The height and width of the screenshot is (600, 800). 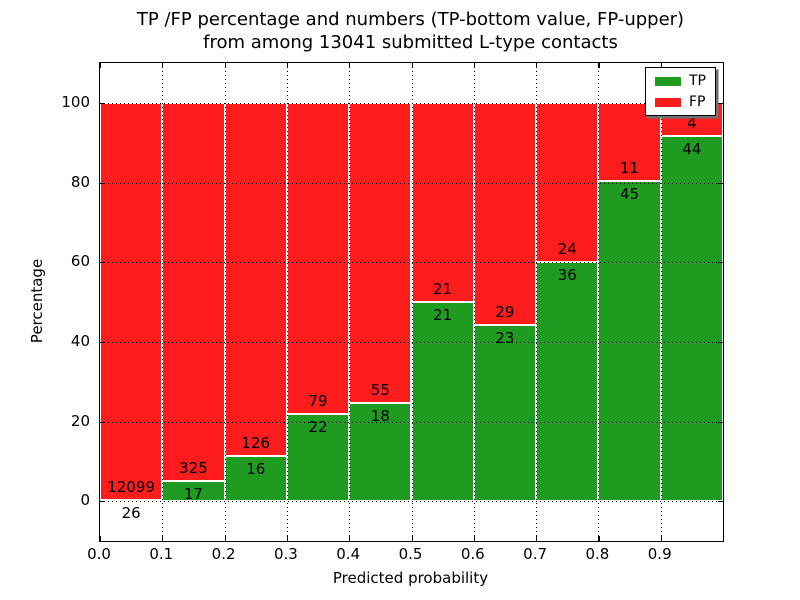 What do you see at coordinates (80, 181) in the screenshot?
I see `y-tick-label: 80` at bounding box center [80, 181].